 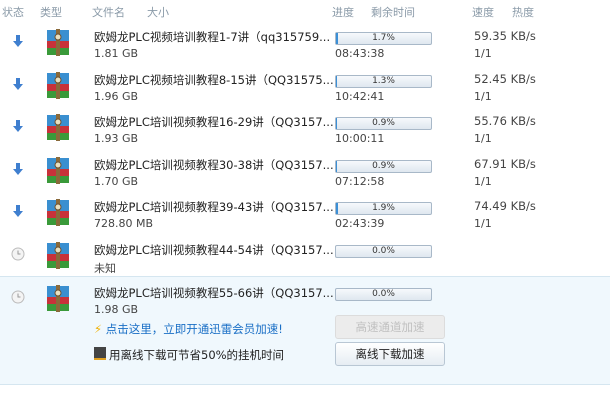 What do you see at coordinates (194, 329) in the screenshot?
I see `vip-link-text: 点击这里，立即开通迅雷会员加速!` at bounding box center [194, 329].